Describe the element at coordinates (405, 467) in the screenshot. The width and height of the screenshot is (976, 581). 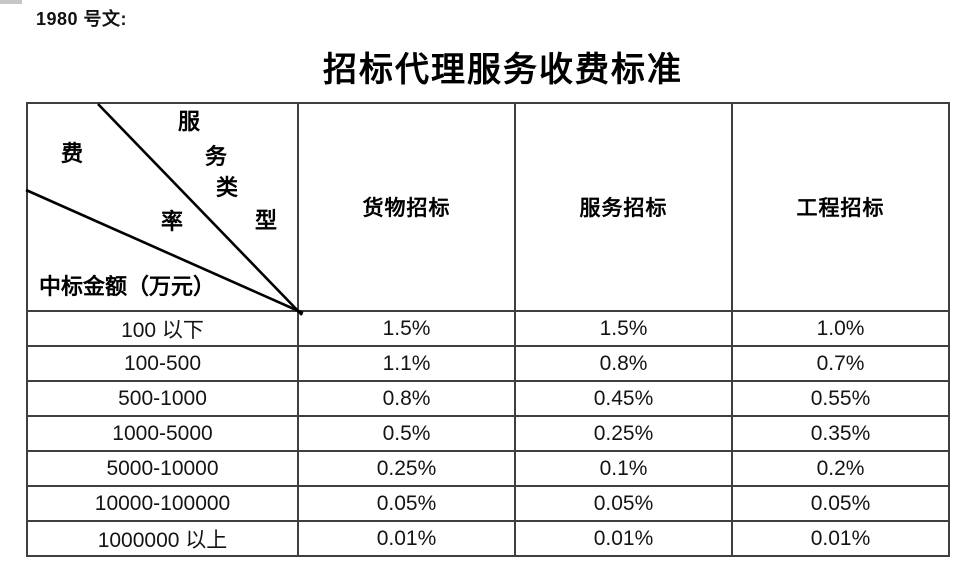
I see `rate-cell-goods: 0.25%` at that location.